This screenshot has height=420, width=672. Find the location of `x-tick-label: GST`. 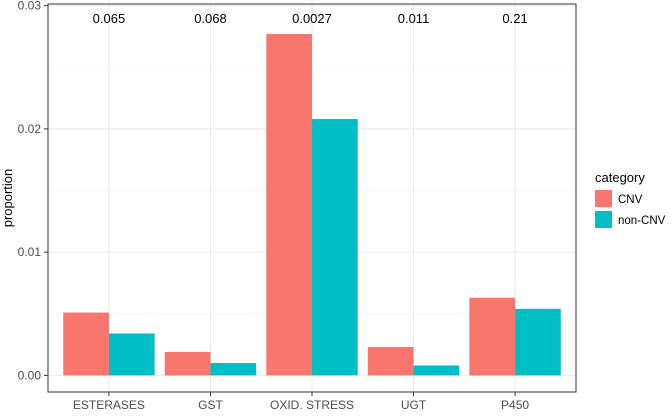

x-tick-label: GST is located at coordinates (210, 405).